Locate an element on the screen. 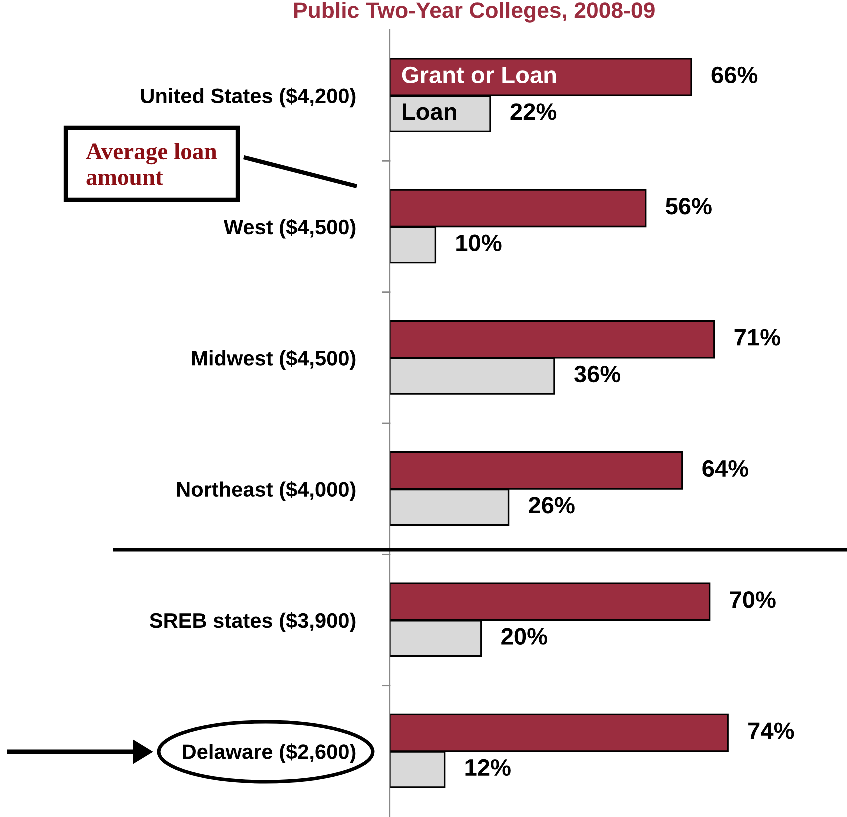 The height and width of the screenshot is (817, 847). y-tick-label: United States ($4,200) is located at coordinates (248, 98).